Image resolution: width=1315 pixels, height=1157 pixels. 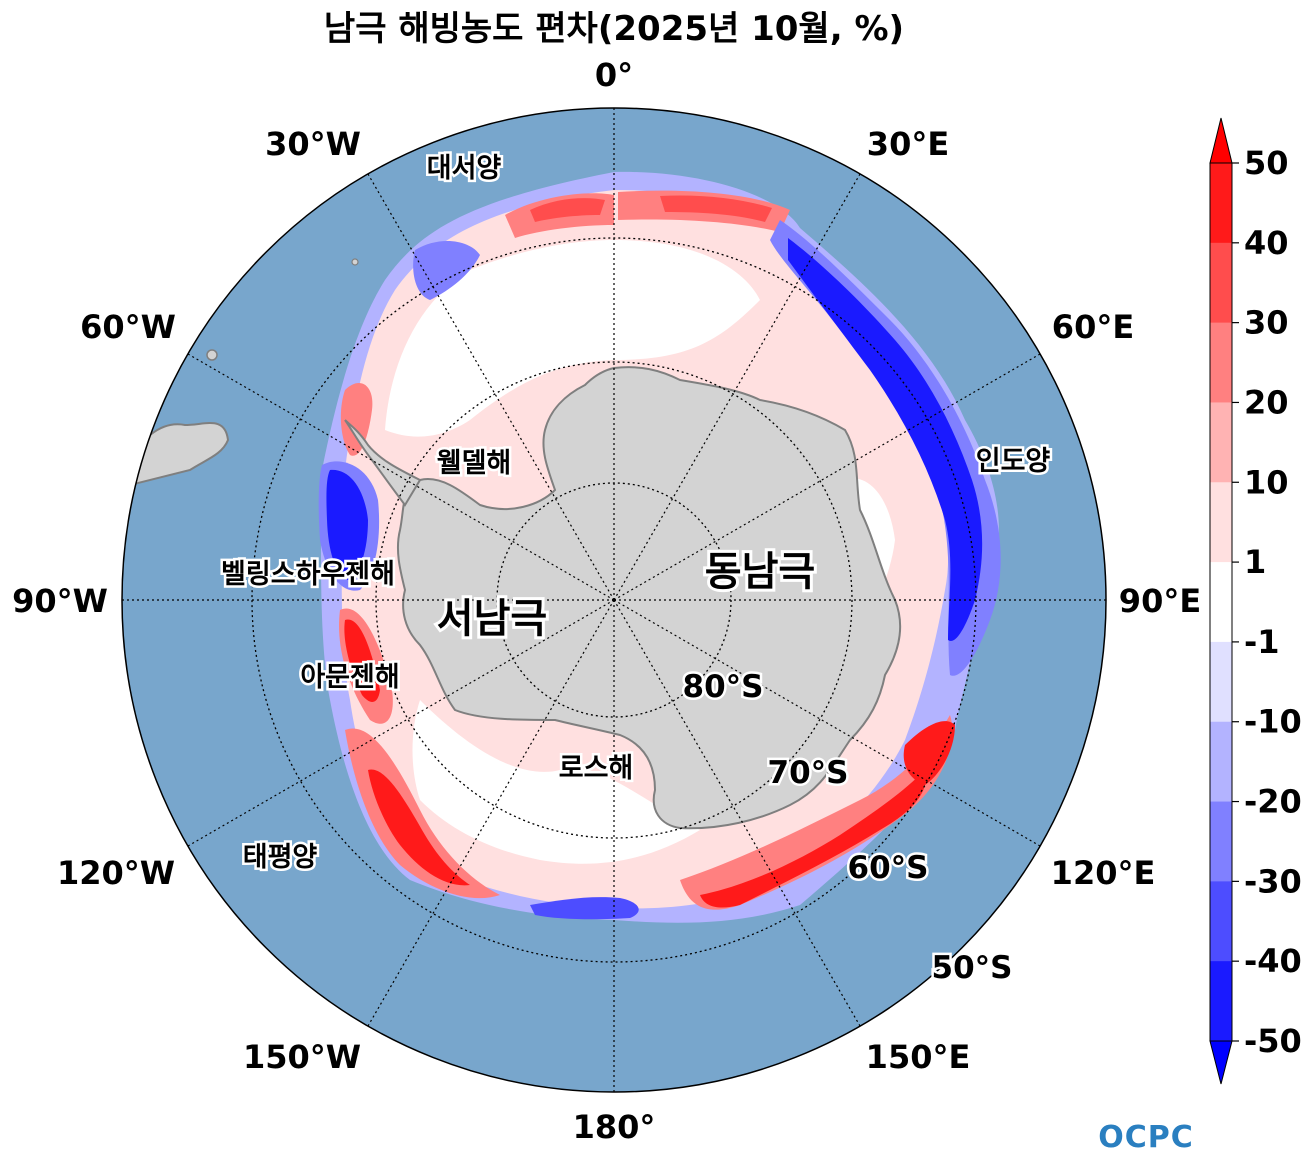 What do you see at coordinates (1273, 881) in the screenshot?
I see `colorbar-tick-label: -30` at bounding box center [1273, 881].